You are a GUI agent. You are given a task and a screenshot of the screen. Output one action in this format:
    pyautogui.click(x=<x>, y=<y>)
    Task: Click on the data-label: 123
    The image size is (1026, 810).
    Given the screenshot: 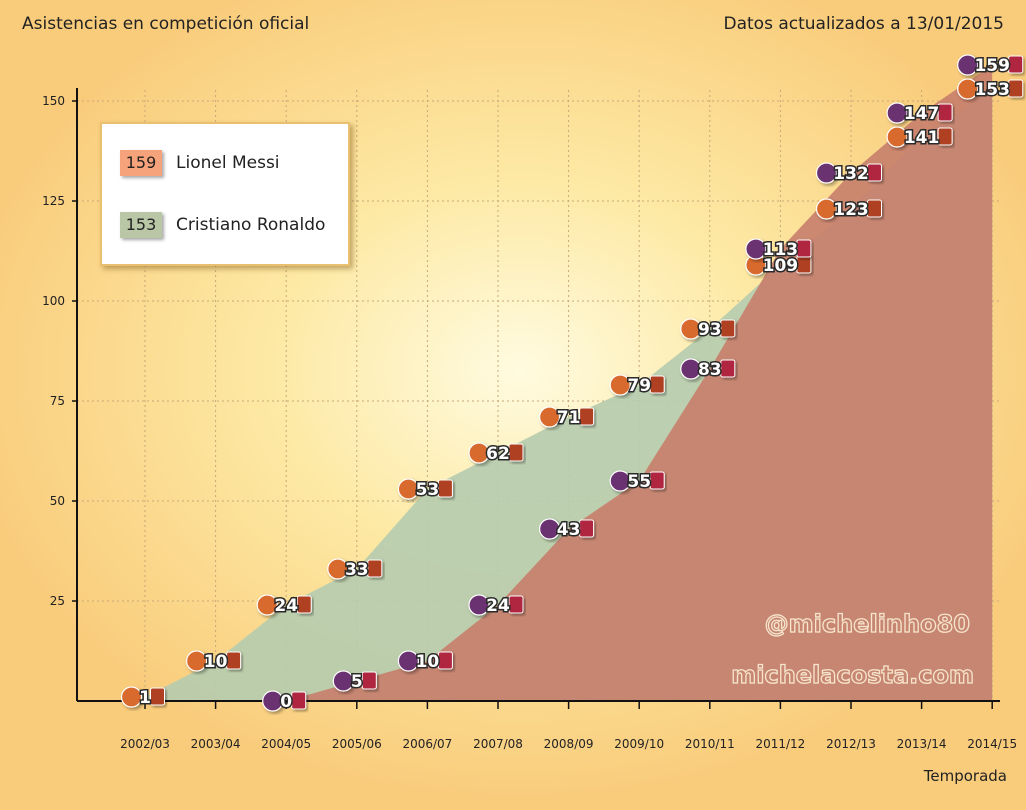 What is the action you would take?
    pyautogui.click(x=851, y=210)
    